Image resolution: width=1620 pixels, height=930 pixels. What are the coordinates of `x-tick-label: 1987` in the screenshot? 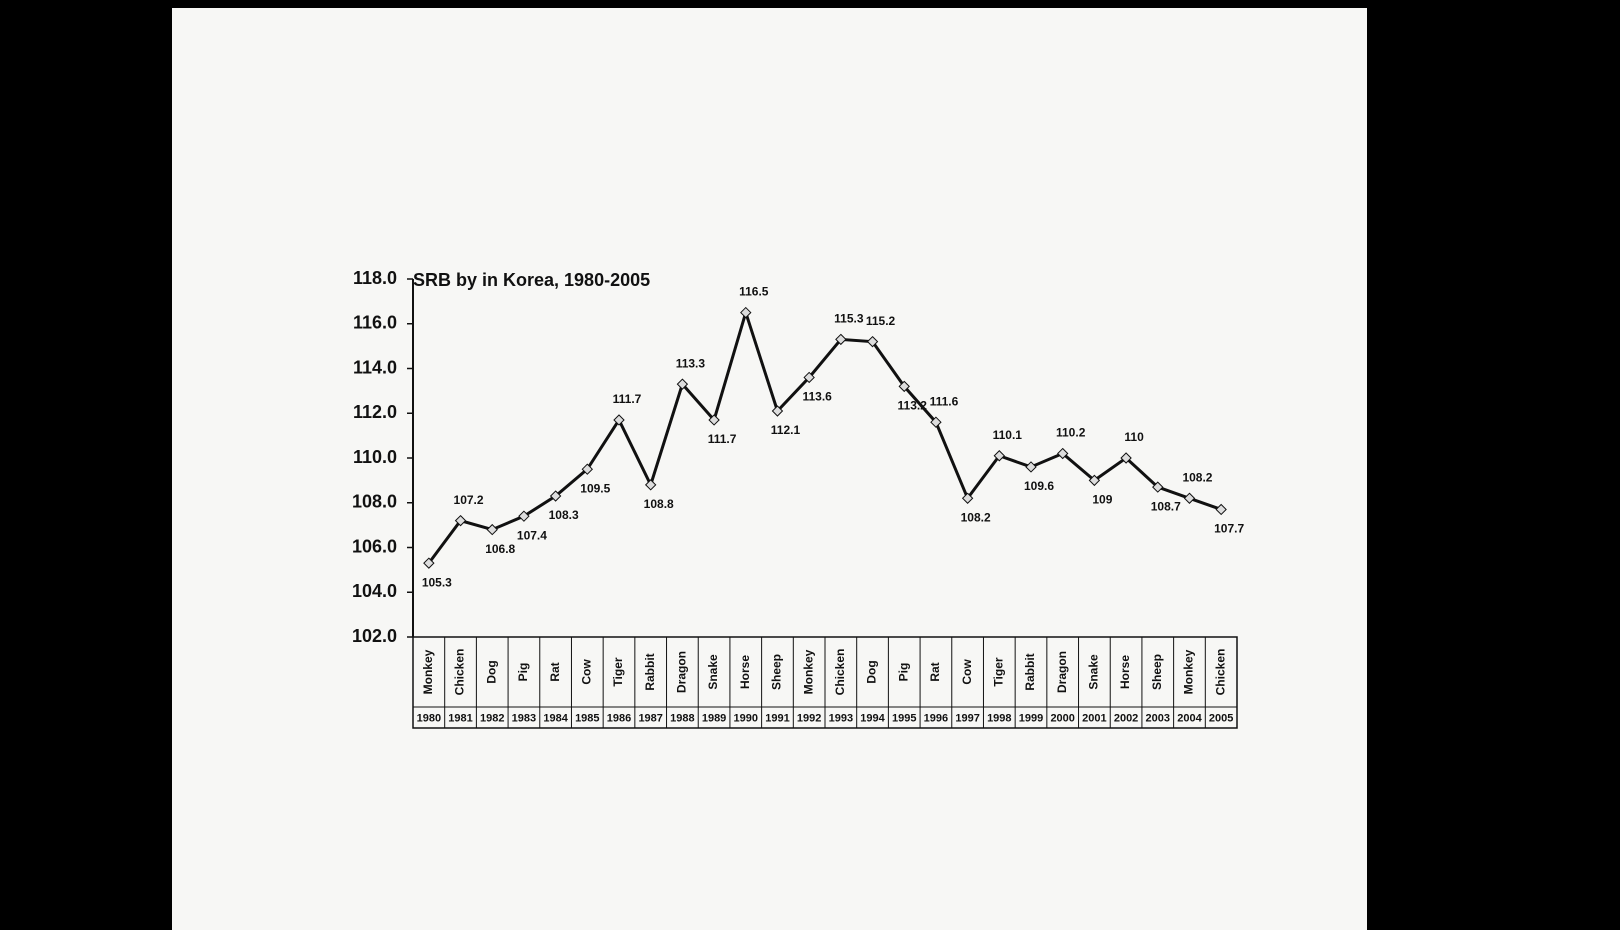 It's located at (650, 718).